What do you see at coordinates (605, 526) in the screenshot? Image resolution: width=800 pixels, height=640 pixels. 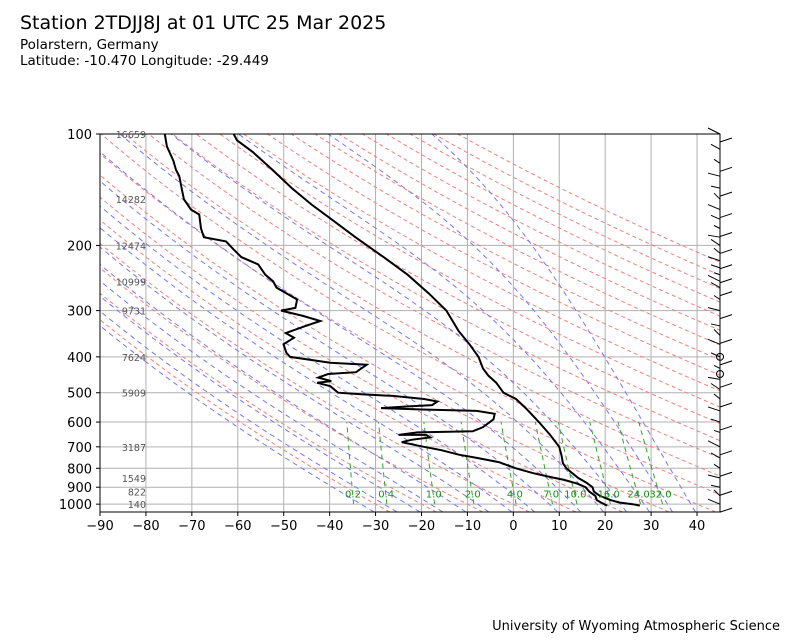 I see `x-tick-label: 20` at bounding box center [605, 526].